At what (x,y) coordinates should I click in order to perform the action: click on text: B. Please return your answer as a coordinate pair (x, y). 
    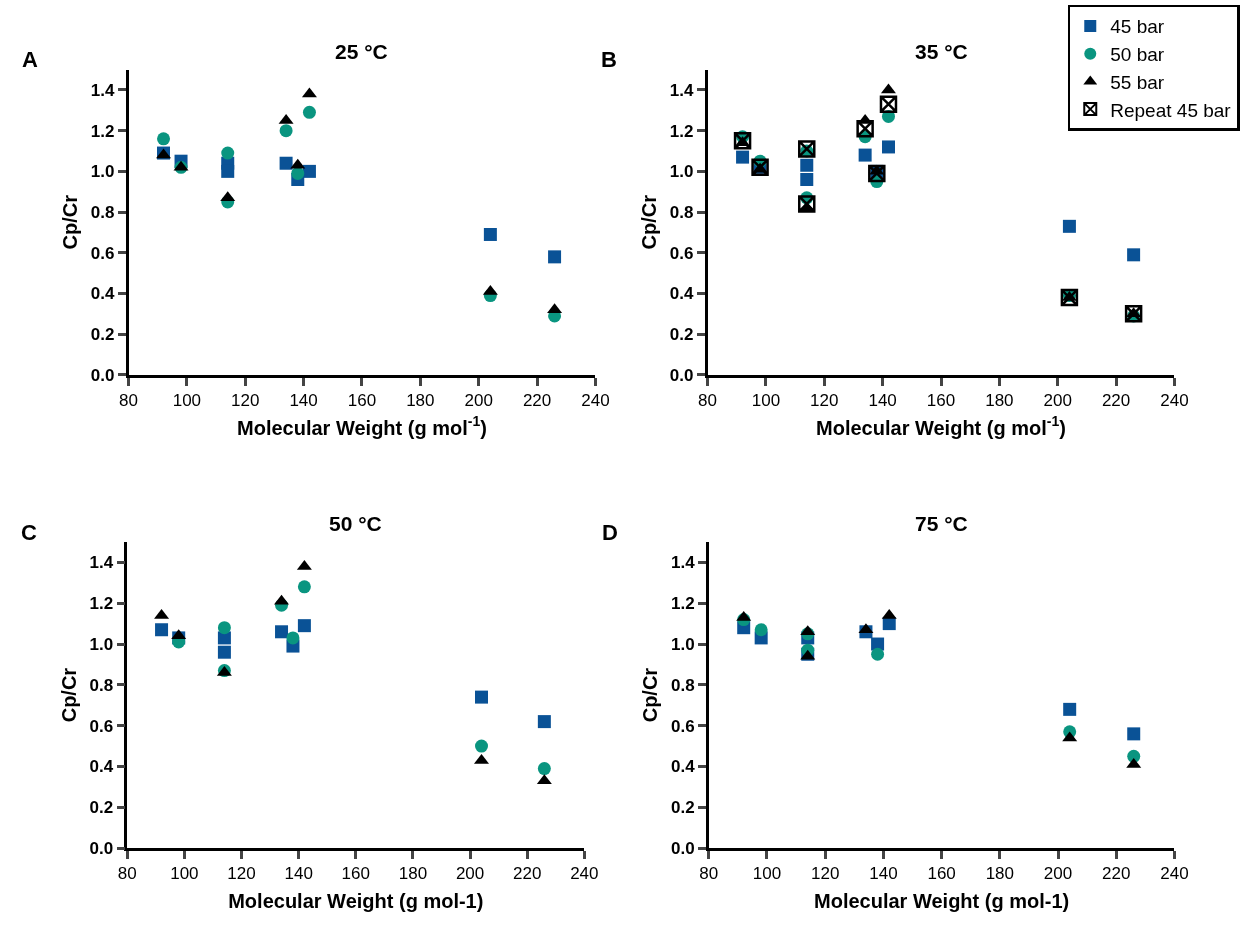
    Looking at the image, I should click on (609, 59).